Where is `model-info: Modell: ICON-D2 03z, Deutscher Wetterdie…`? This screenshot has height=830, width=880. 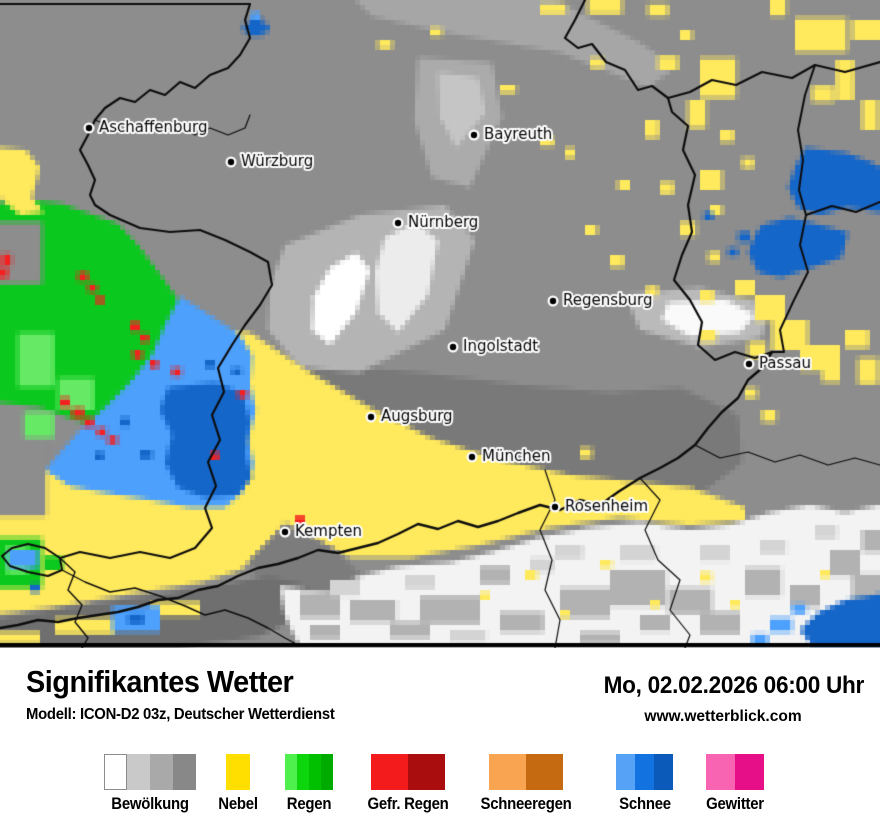
model-info: Modell: ICON-D2 03z, Deutscher Wetterdie… is located at coordinates (180, 714).